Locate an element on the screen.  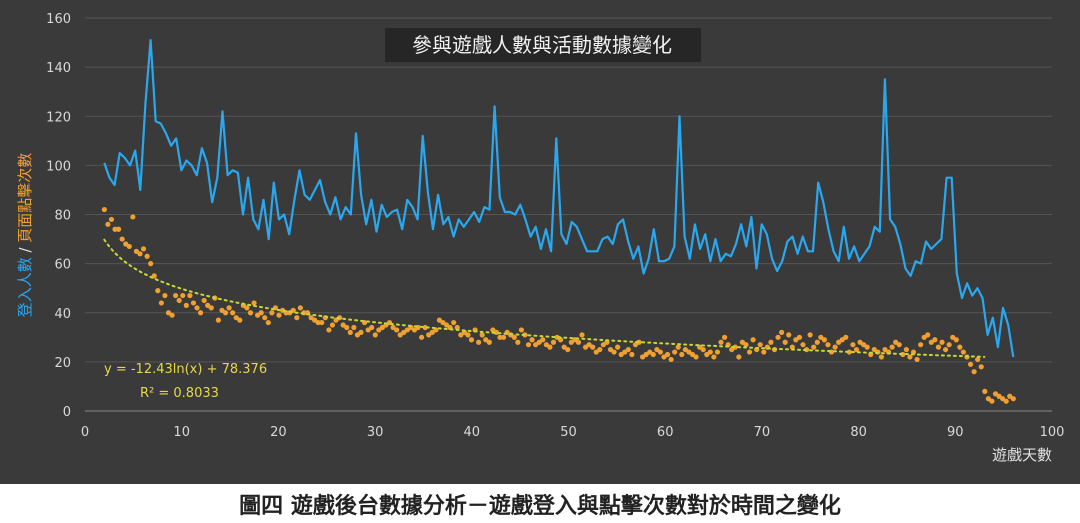
x-tick-label: 90 is located at coordinates (955, 432).